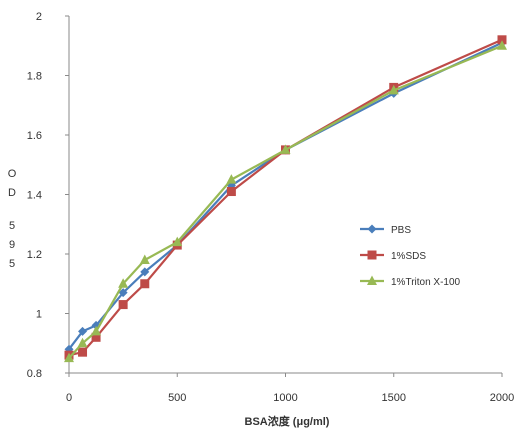  I want to click on legend-label: 1%SDS, so click(408, 256).